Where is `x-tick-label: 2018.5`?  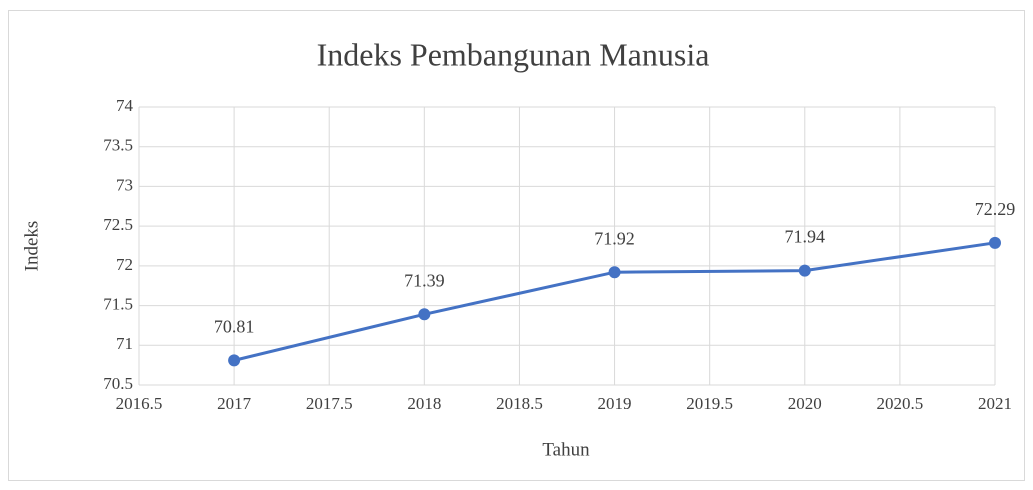 x-tick-label: 2018.5 is located at coordinates (519, 403).